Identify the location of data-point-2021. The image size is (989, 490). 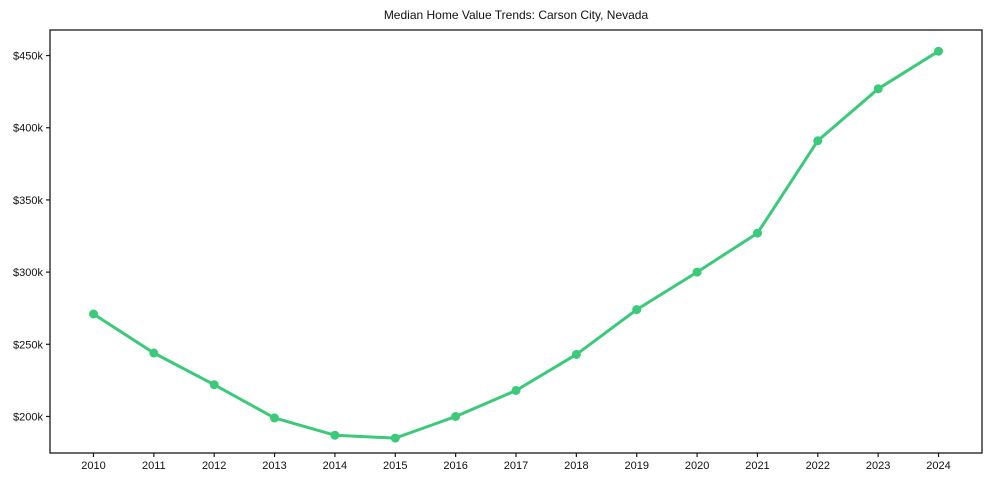
(757, 233).